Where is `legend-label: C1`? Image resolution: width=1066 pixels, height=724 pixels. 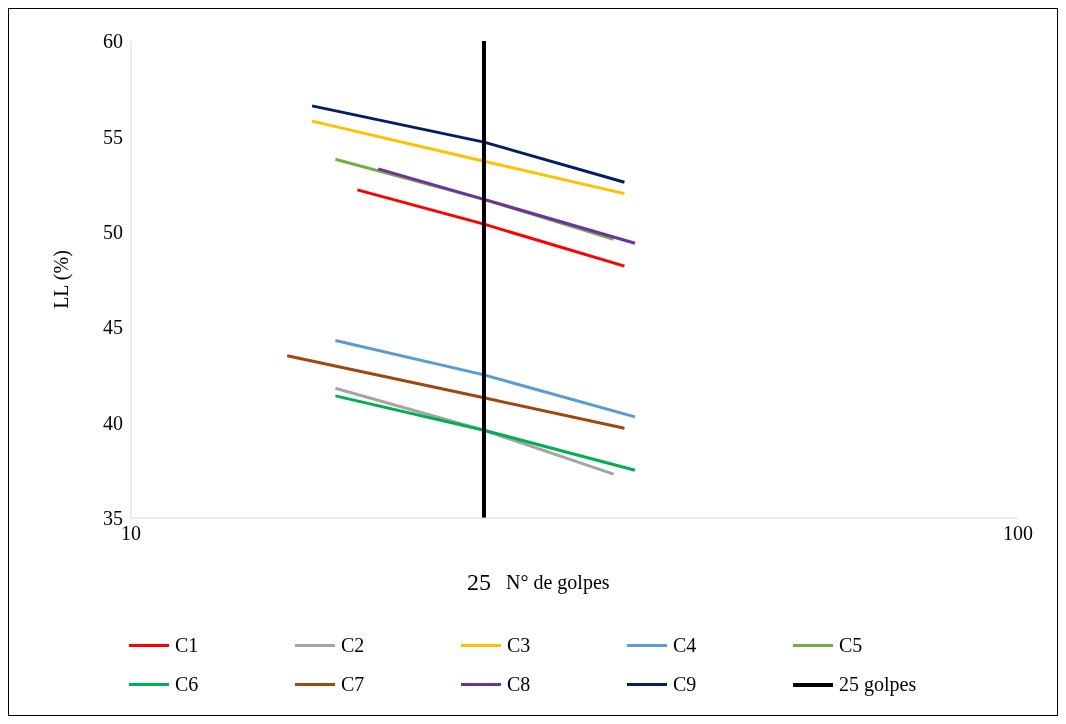
legend-label: C1 is located at coordinates (187, 645).